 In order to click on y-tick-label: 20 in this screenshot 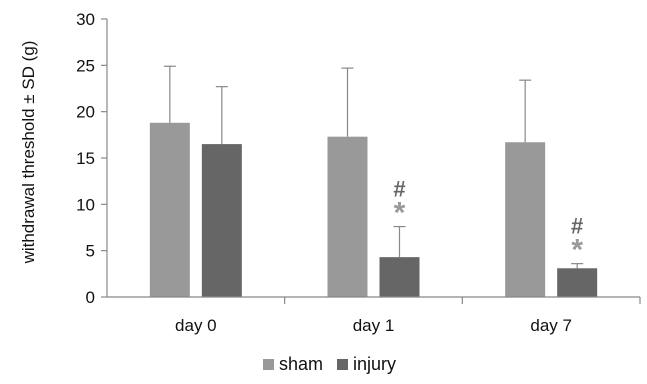, I will do `click(85, 112)`.